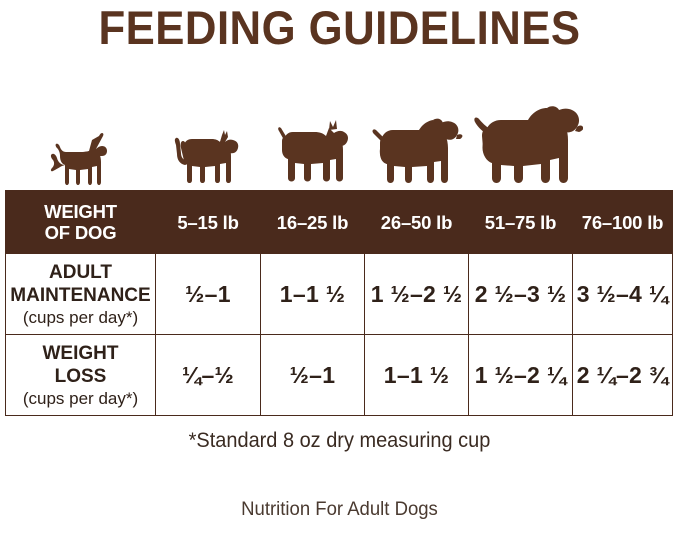  Describe the element at coordinates (312, 375) in the screenshot. I see `cell-weight-loss-2: ½–1` at that location.